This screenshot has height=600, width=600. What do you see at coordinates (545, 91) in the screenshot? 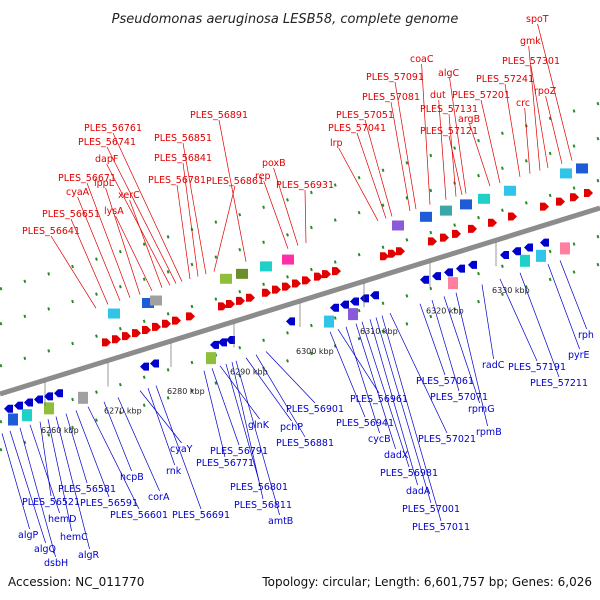
I see `gene-label-forward: rpoZ` at bounding box center [545, 91].